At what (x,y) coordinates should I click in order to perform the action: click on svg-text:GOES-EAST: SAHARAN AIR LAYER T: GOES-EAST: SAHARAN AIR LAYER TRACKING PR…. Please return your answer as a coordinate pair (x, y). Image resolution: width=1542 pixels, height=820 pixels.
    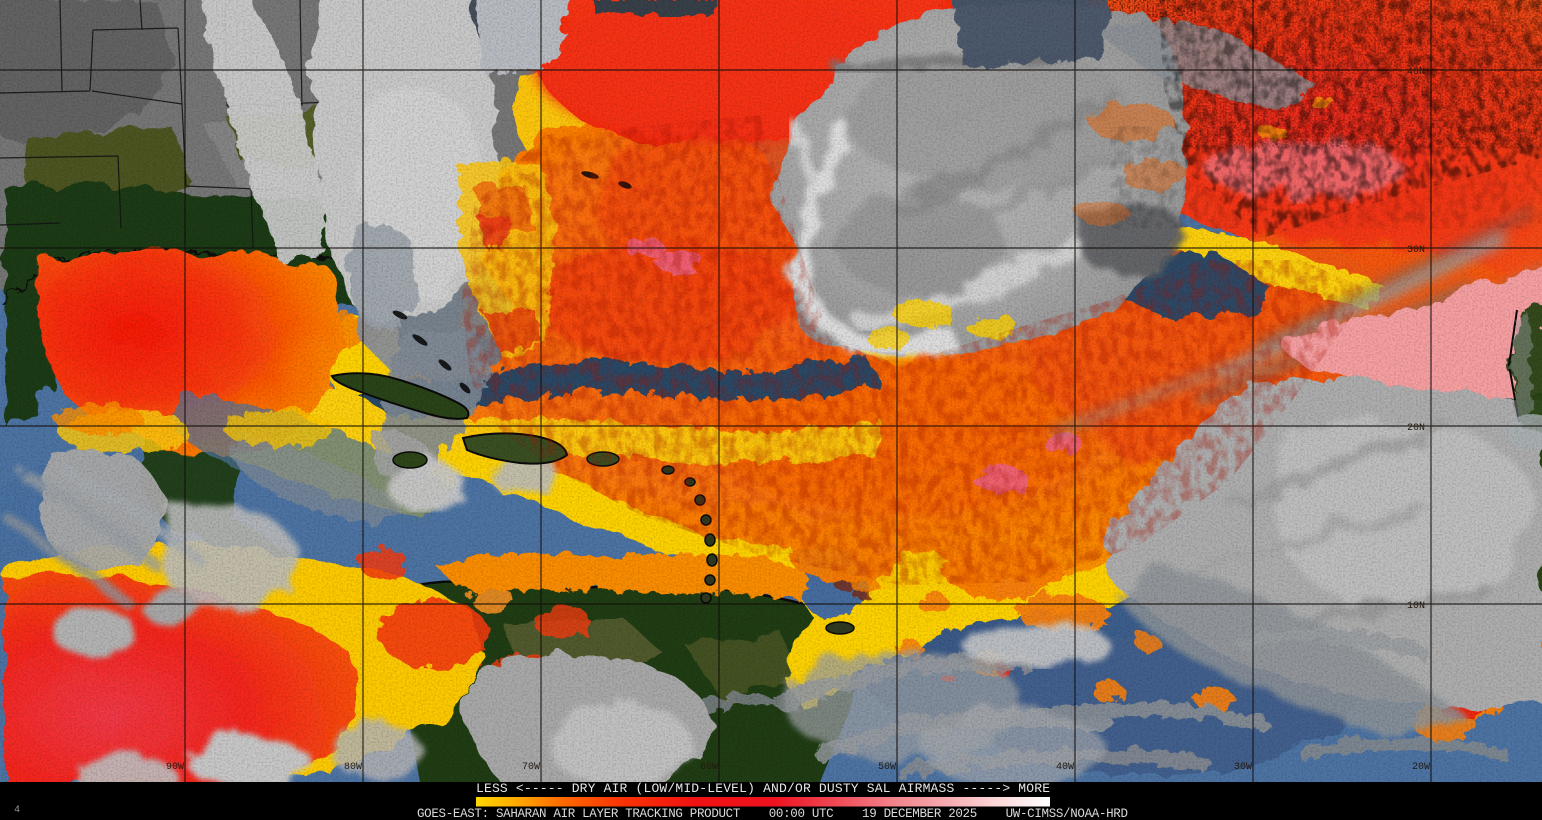
    Looking at the image, I should click on (772, 813).